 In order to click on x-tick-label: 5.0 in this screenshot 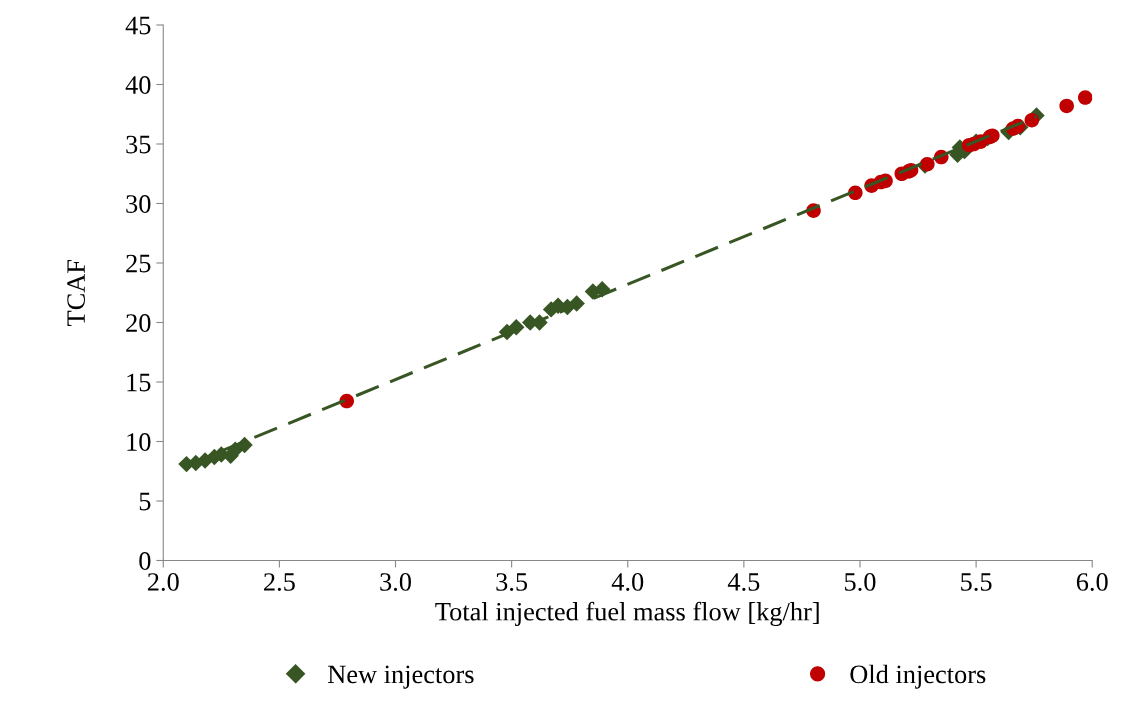, I will do `click(860, 582)`.